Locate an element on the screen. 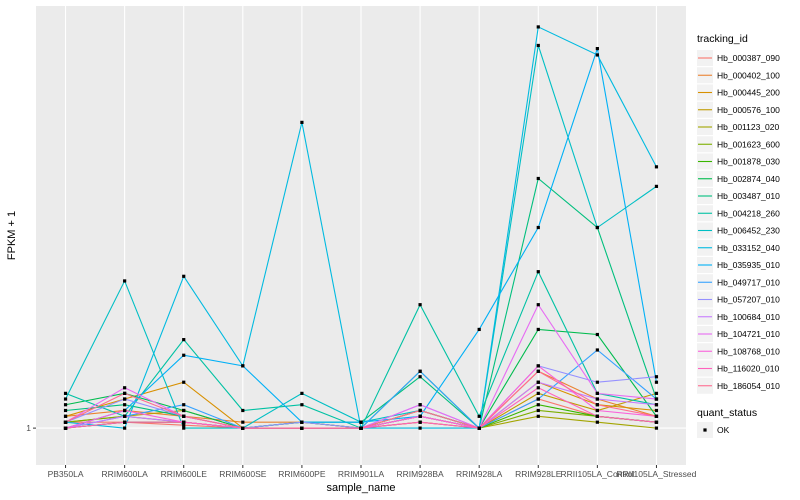 The width and height of the screenshot is (800, 500). x-tick-label: RRII105LA_Stressed is located at coordinates (657, 474).